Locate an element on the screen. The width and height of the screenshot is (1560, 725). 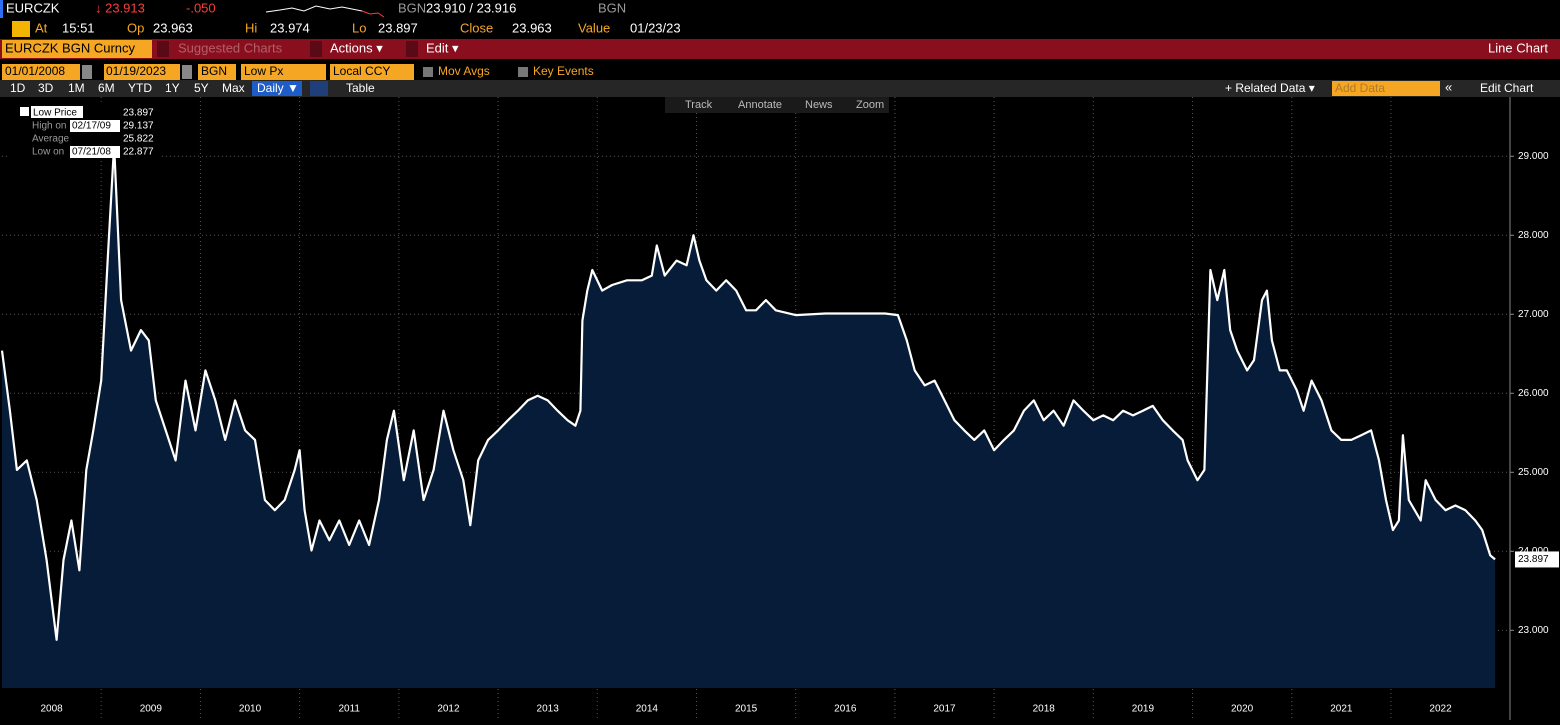
chart-kind: Line Chart is located at coordinates (1518, 47).